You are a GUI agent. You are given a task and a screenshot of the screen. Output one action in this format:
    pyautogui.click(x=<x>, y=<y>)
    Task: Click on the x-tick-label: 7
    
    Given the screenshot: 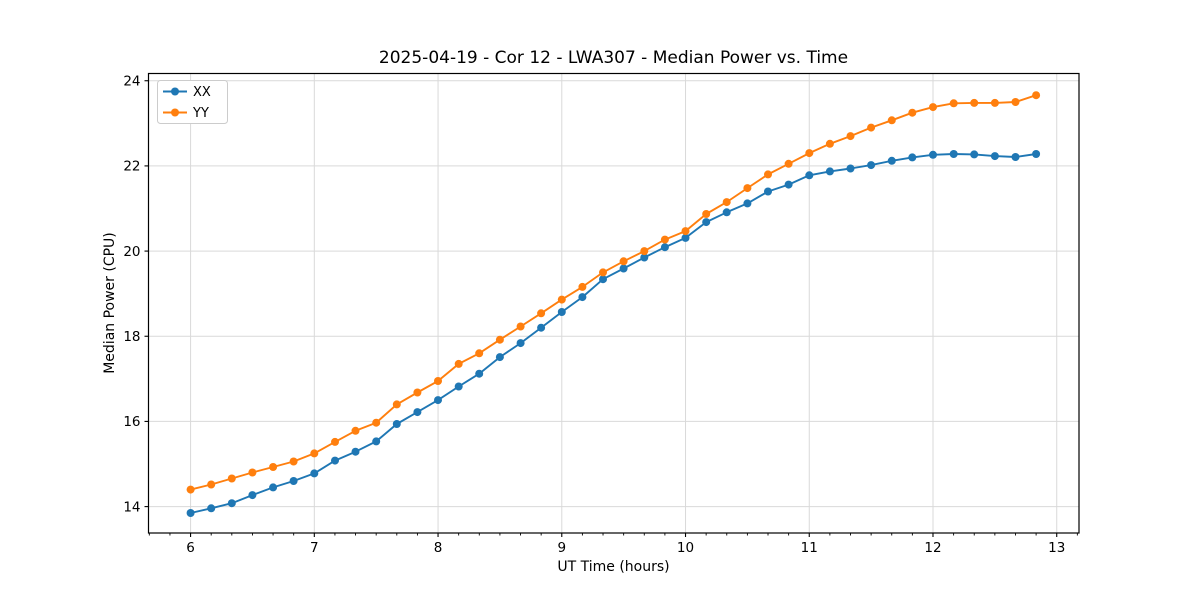 What is the action you would take?
    pyautogui.click(x=314, y=548)
    